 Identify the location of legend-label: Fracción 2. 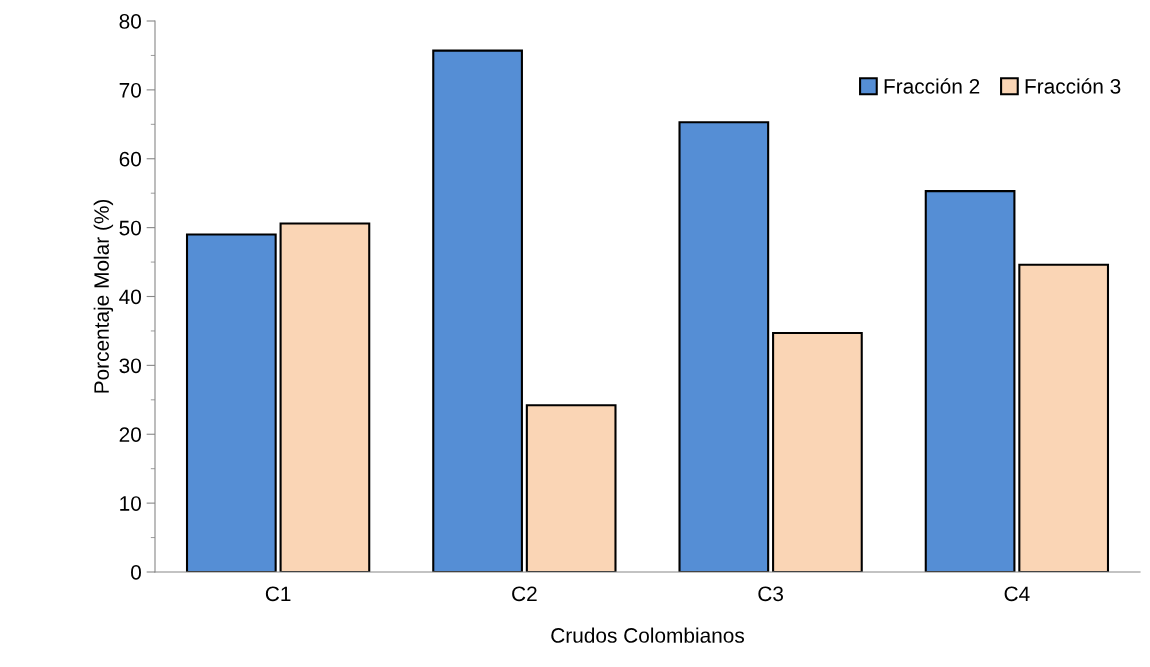
(932, 86).